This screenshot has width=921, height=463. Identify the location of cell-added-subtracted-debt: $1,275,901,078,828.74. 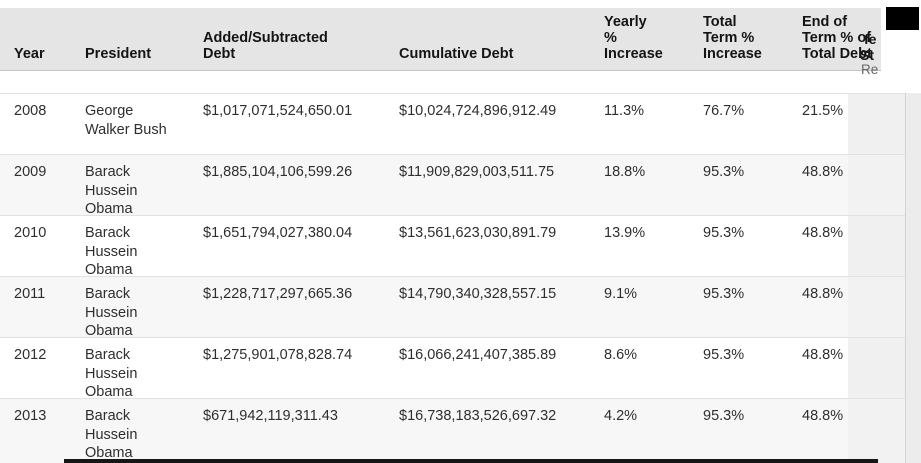
(278, 355).